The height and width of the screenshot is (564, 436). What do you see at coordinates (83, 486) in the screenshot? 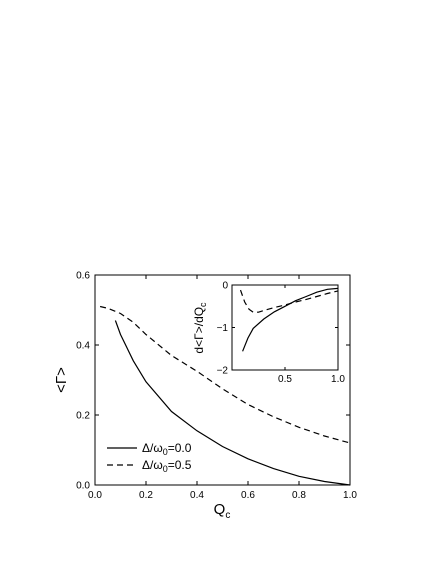
I see `main-y-tick-label: 0.0` at bounding box center [83, 486].